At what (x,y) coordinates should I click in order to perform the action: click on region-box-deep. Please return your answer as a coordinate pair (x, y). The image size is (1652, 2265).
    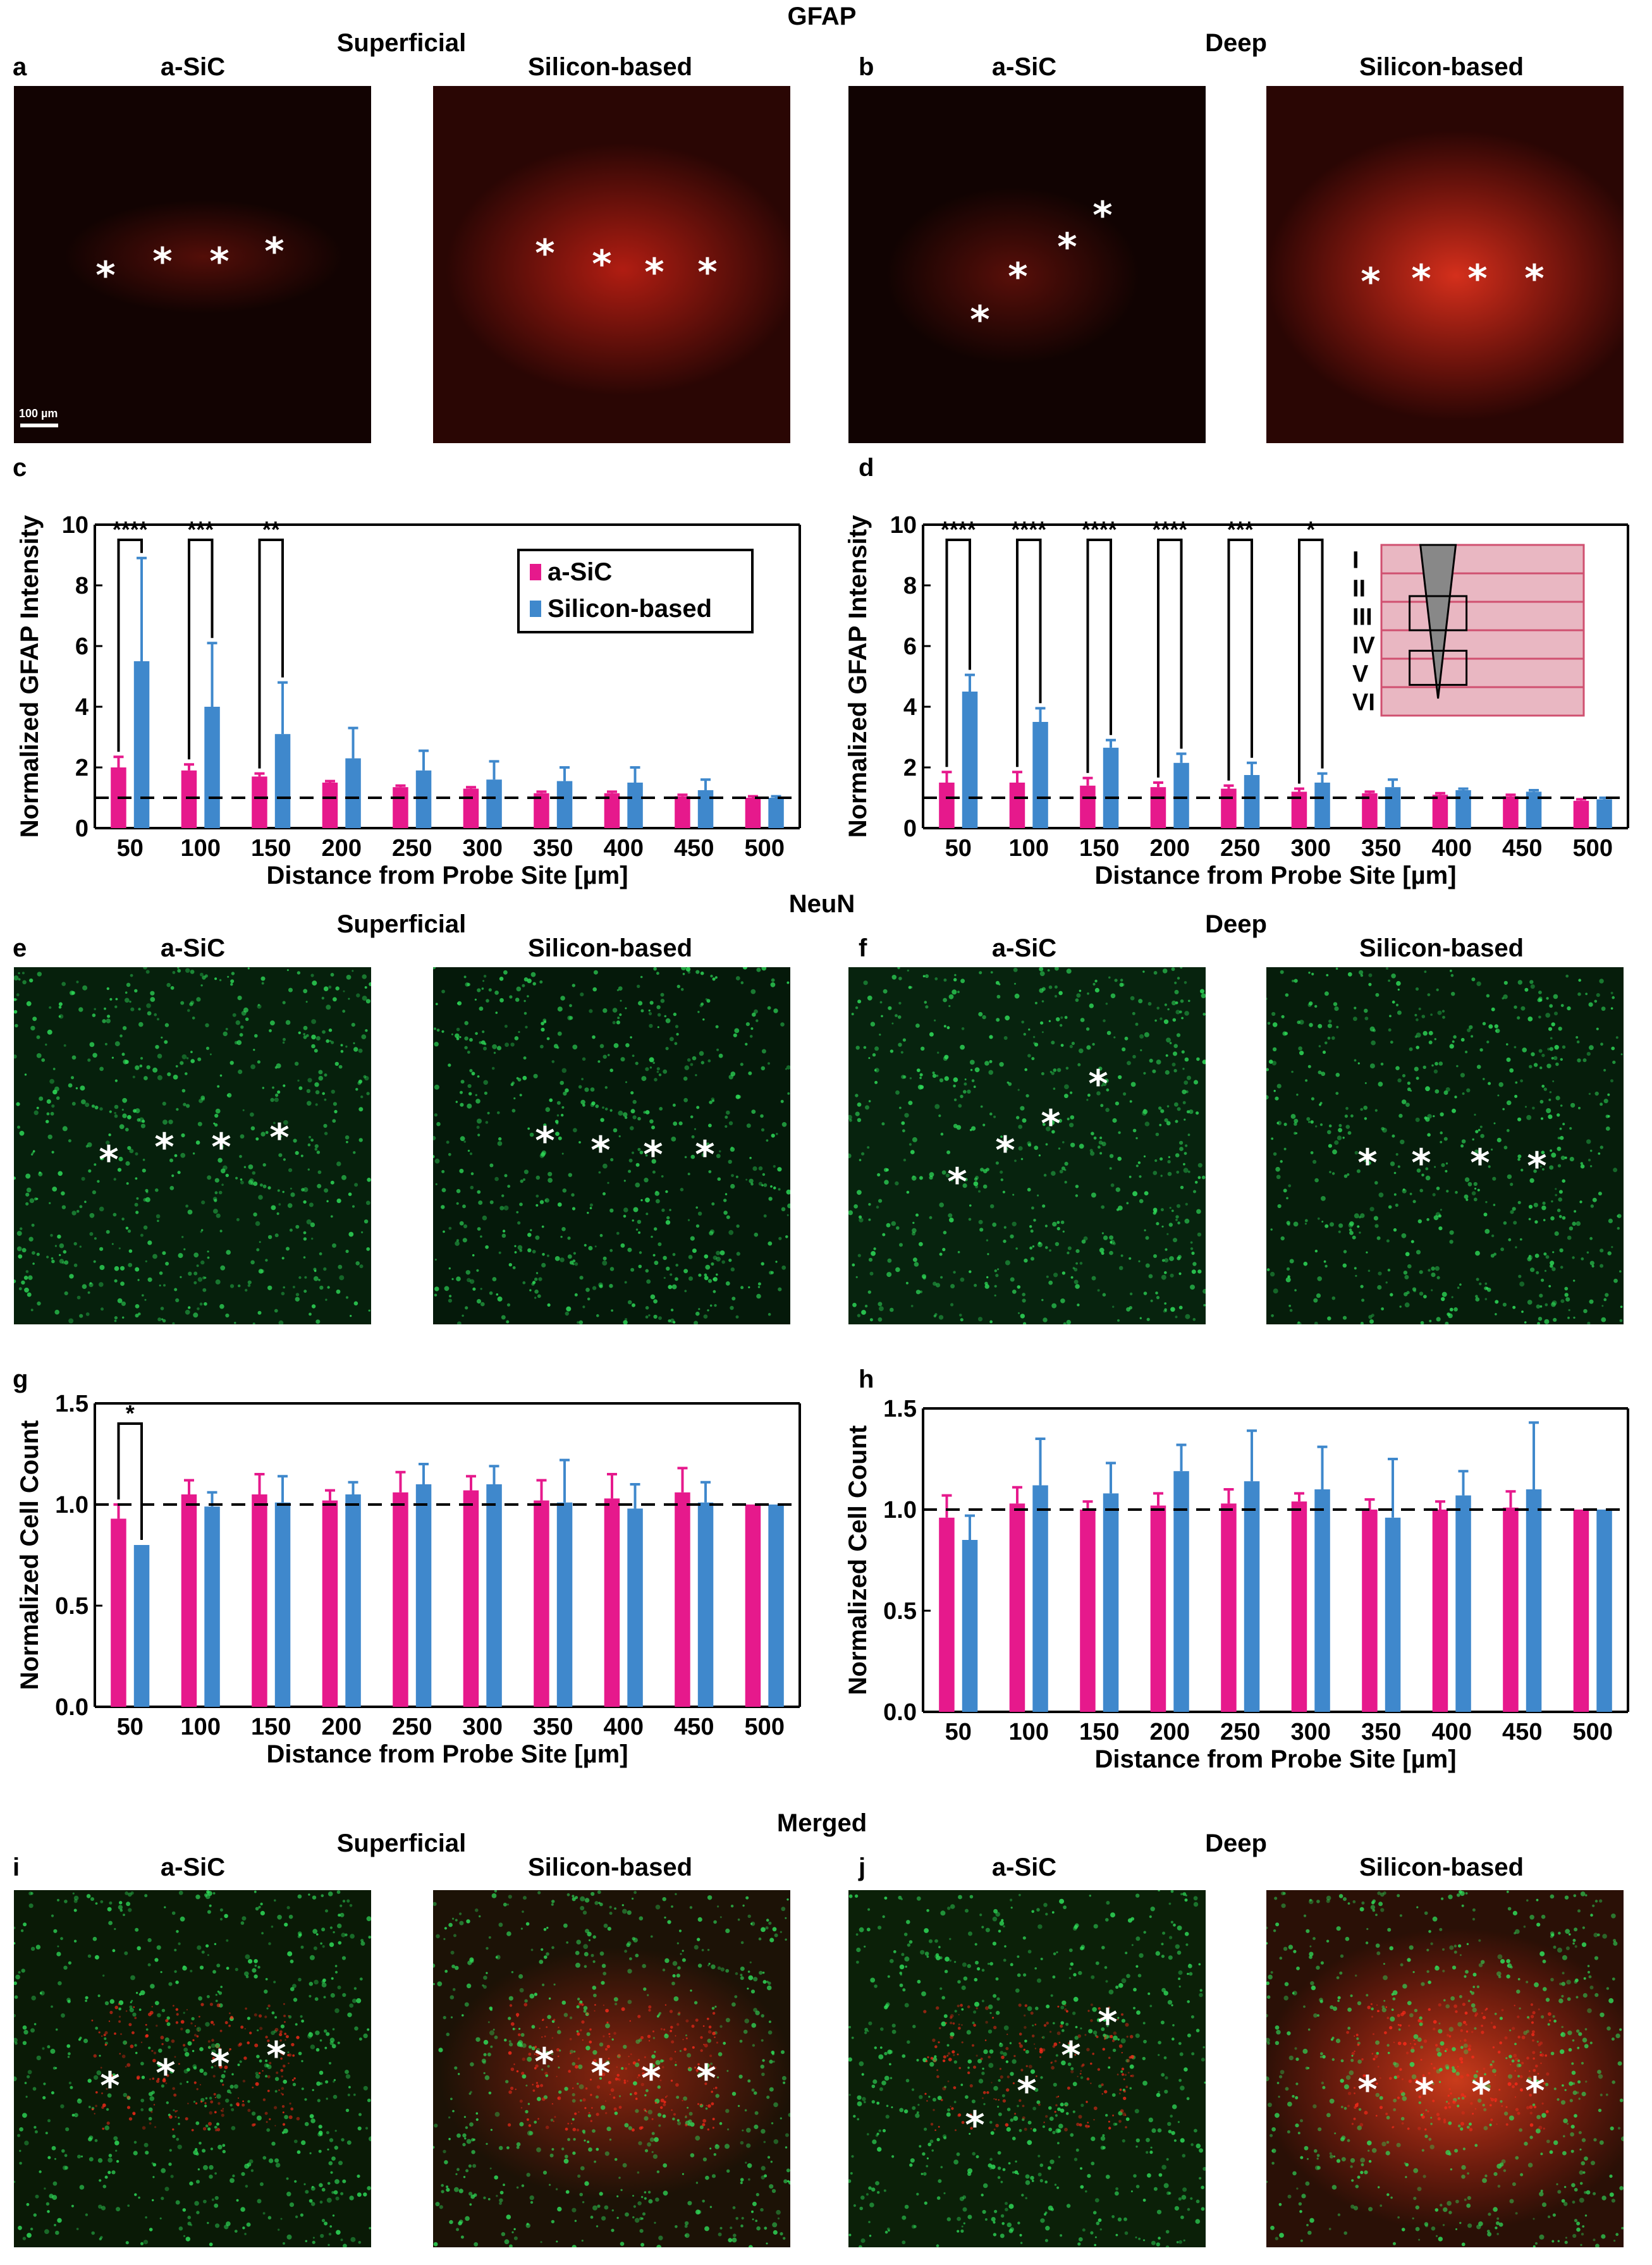
    Looking at the image, I should click on (1438, 667).